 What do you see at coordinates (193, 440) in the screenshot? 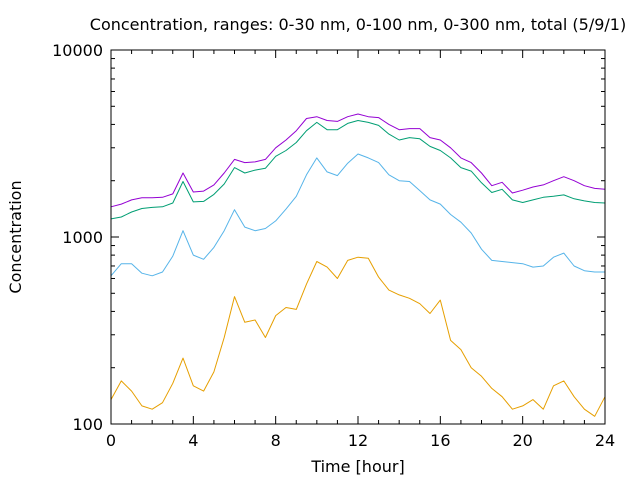
I see `x-tick-label: 4` at bounding box center [193, 440].